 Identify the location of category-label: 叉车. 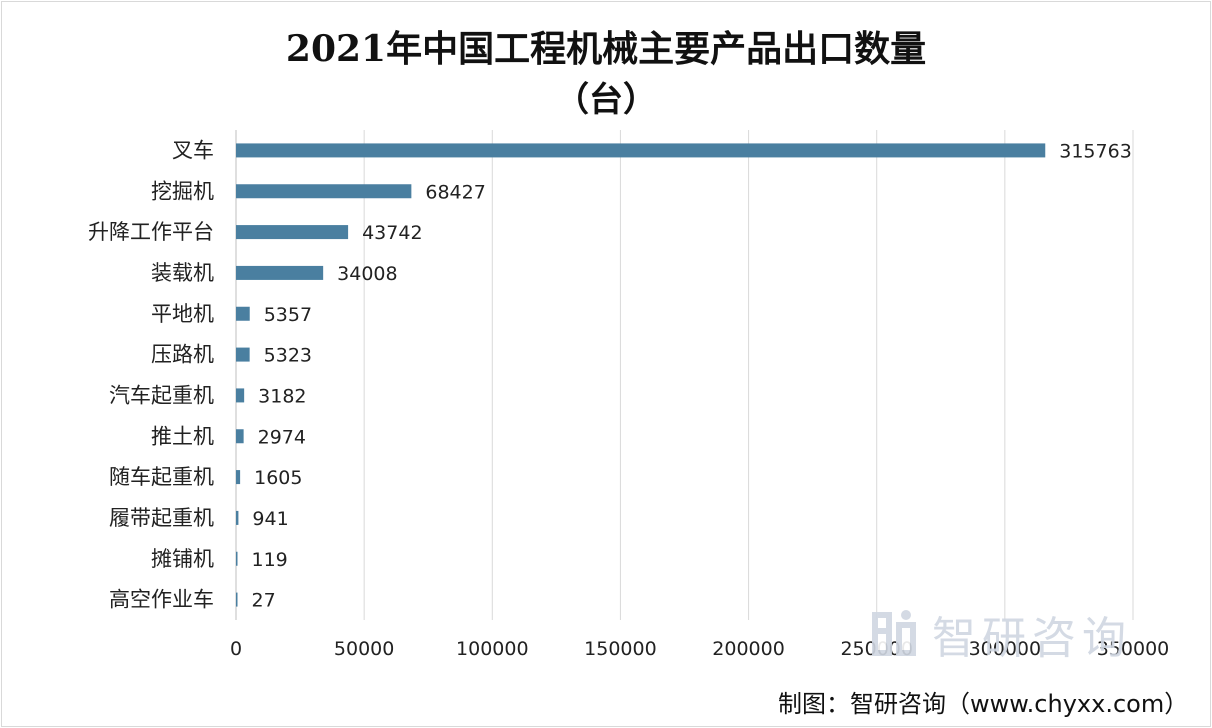
(193, 150).